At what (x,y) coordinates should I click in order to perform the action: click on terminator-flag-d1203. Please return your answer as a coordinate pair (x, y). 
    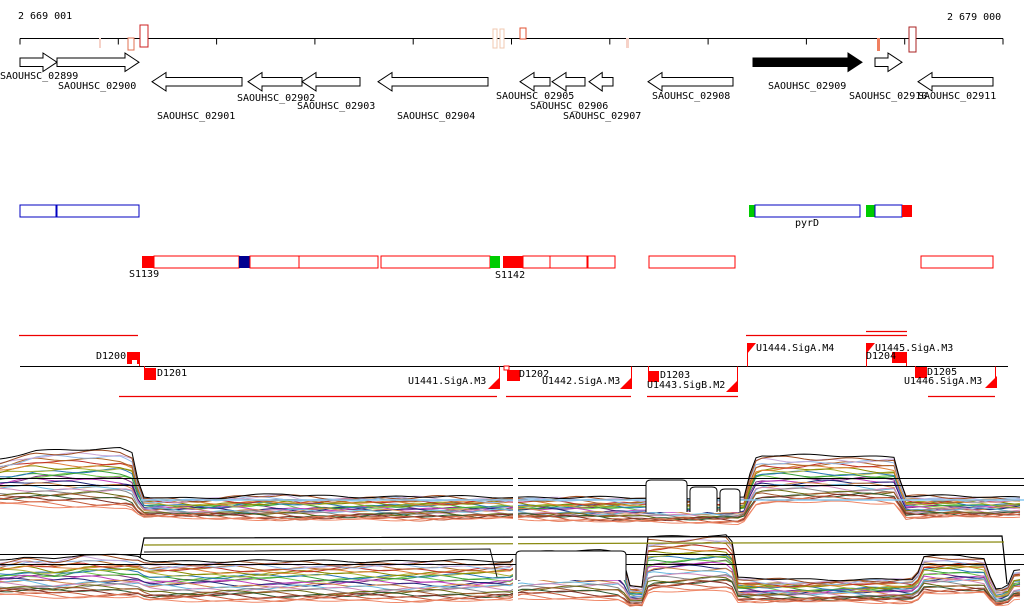
    Looking at the image, I should click on (653, 376).